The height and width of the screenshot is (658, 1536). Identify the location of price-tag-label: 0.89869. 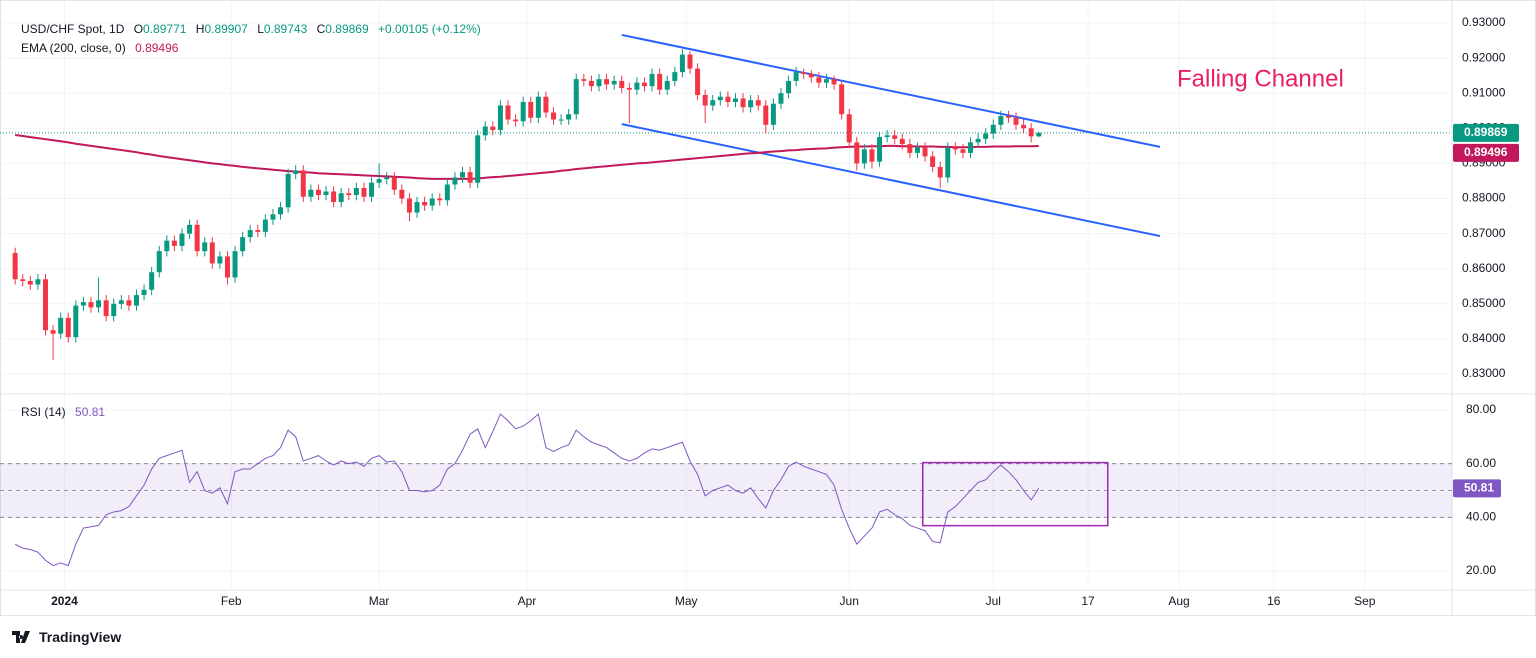
(1486, 132).